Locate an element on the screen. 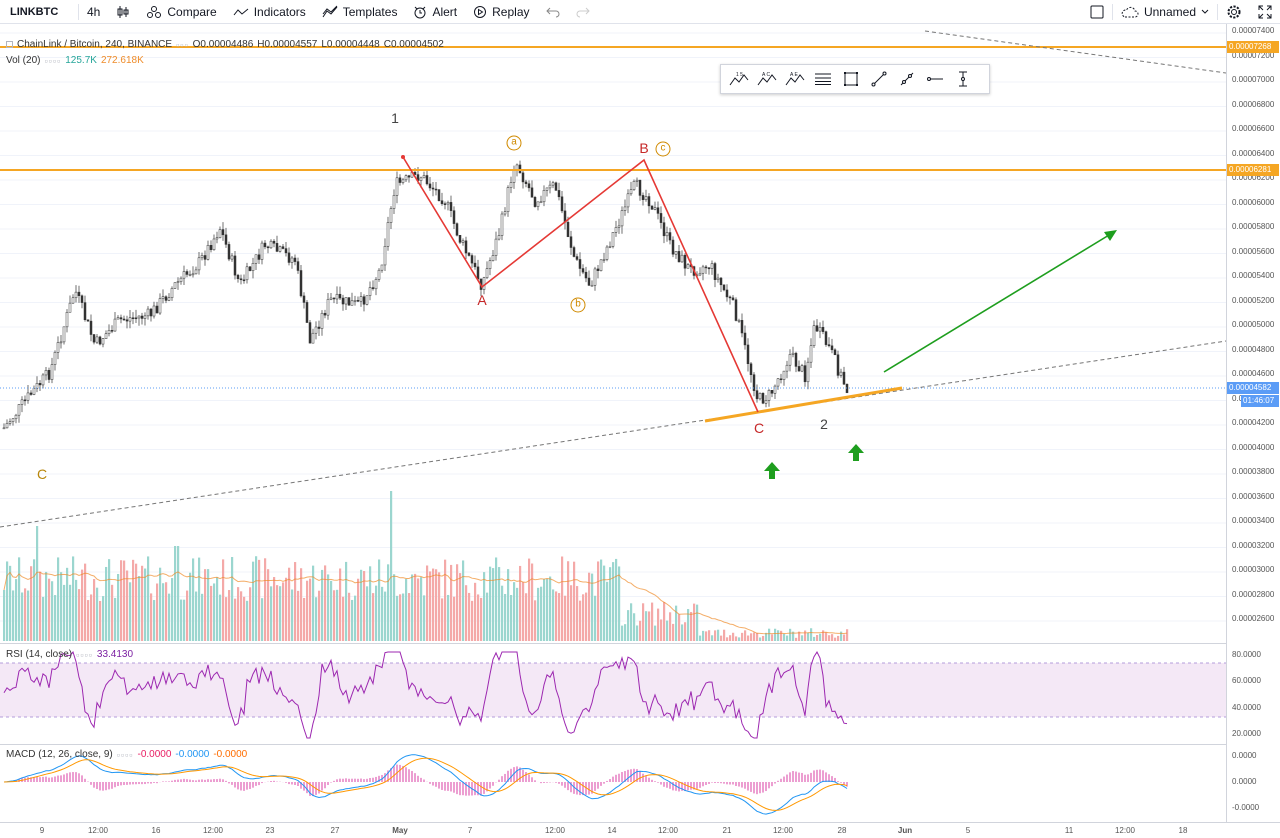  price-tick-label: 0.00004000 is located at coordinates (1253, 447).